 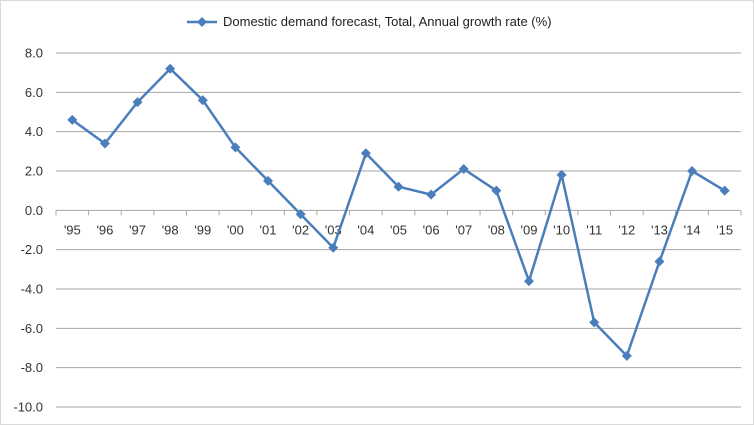 I want to click on y-tick-label: 8.0, so click(x=34, y=53).